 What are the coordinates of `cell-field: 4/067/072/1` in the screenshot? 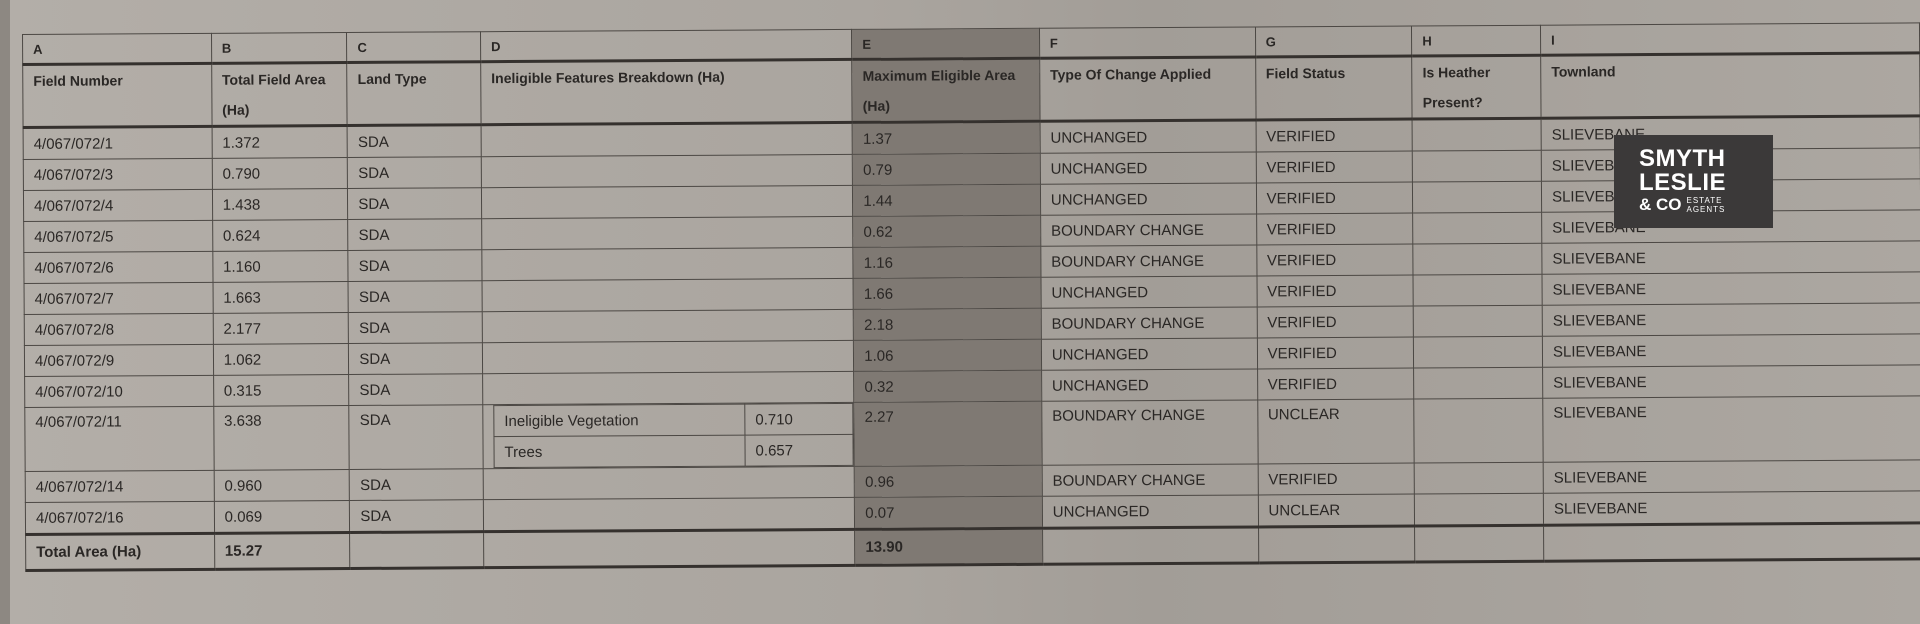 It's located at (117, 143).